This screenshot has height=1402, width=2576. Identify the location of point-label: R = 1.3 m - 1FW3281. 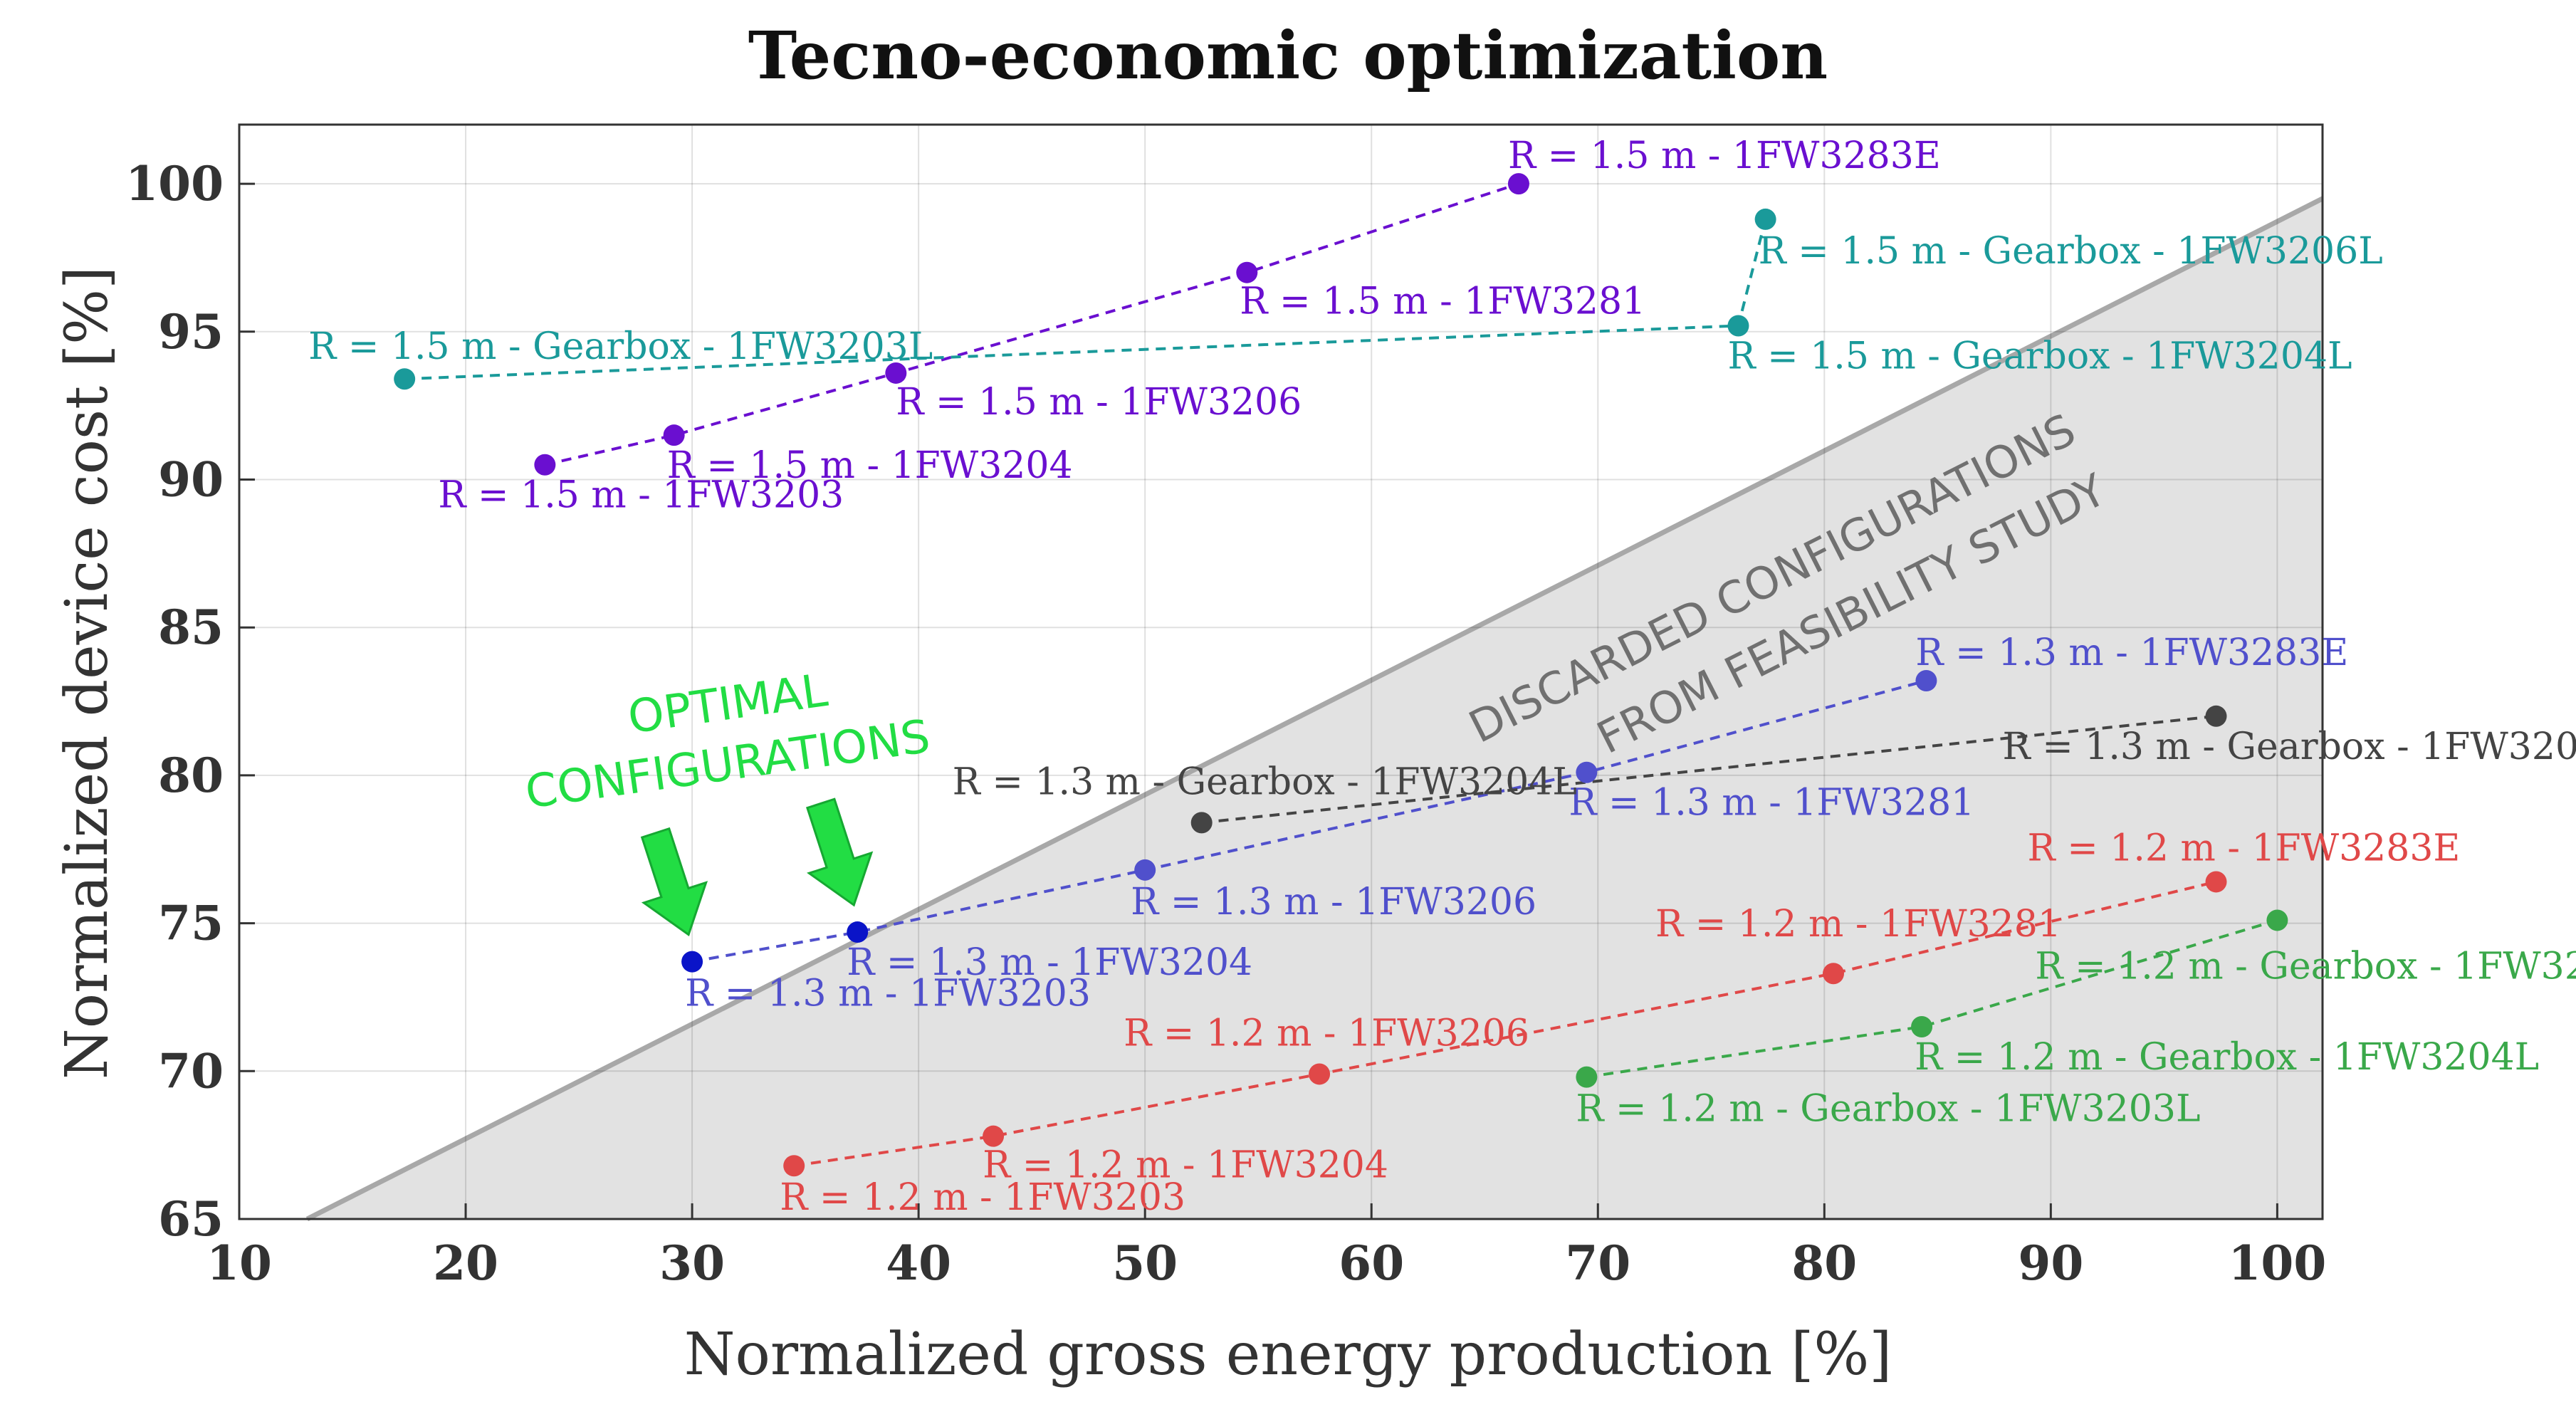
(1771, 803).